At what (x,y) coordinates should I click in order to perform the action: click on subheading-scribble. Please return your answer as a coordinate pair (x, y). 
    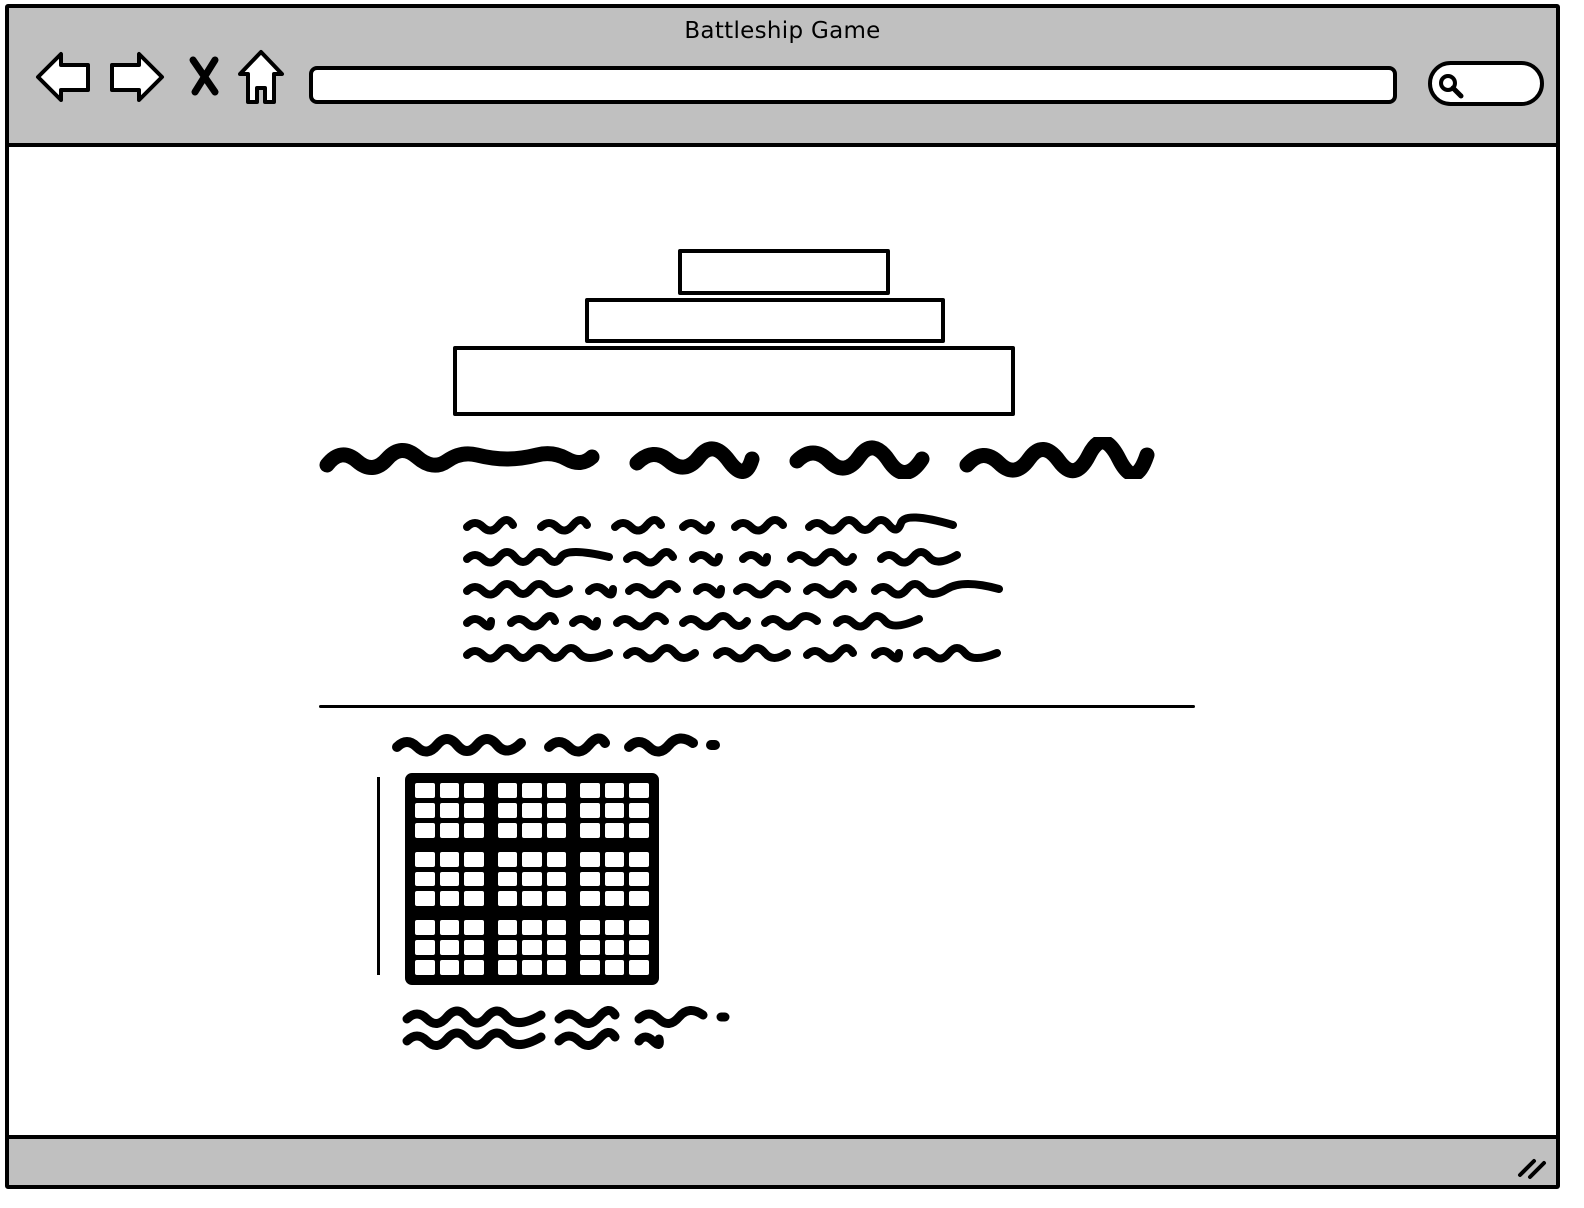
    Looking at the image, I should click on (556, 745).